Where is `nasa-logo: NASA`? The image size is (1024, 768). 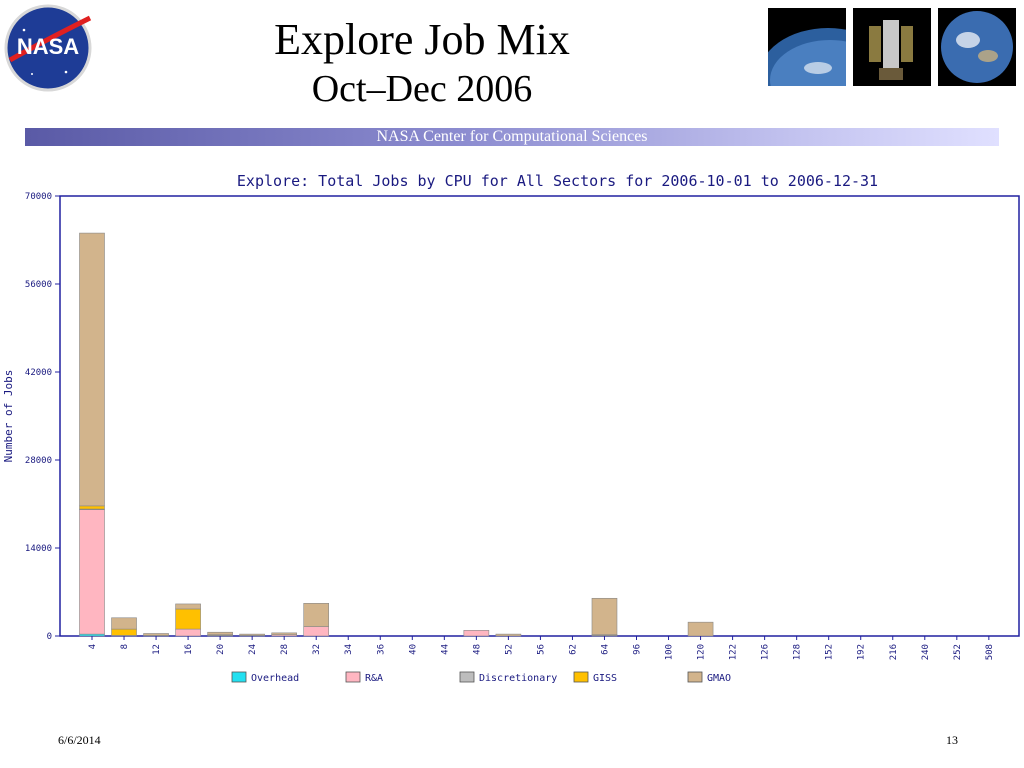
nasa-logo: NASA is located at coordinates (48, 48).